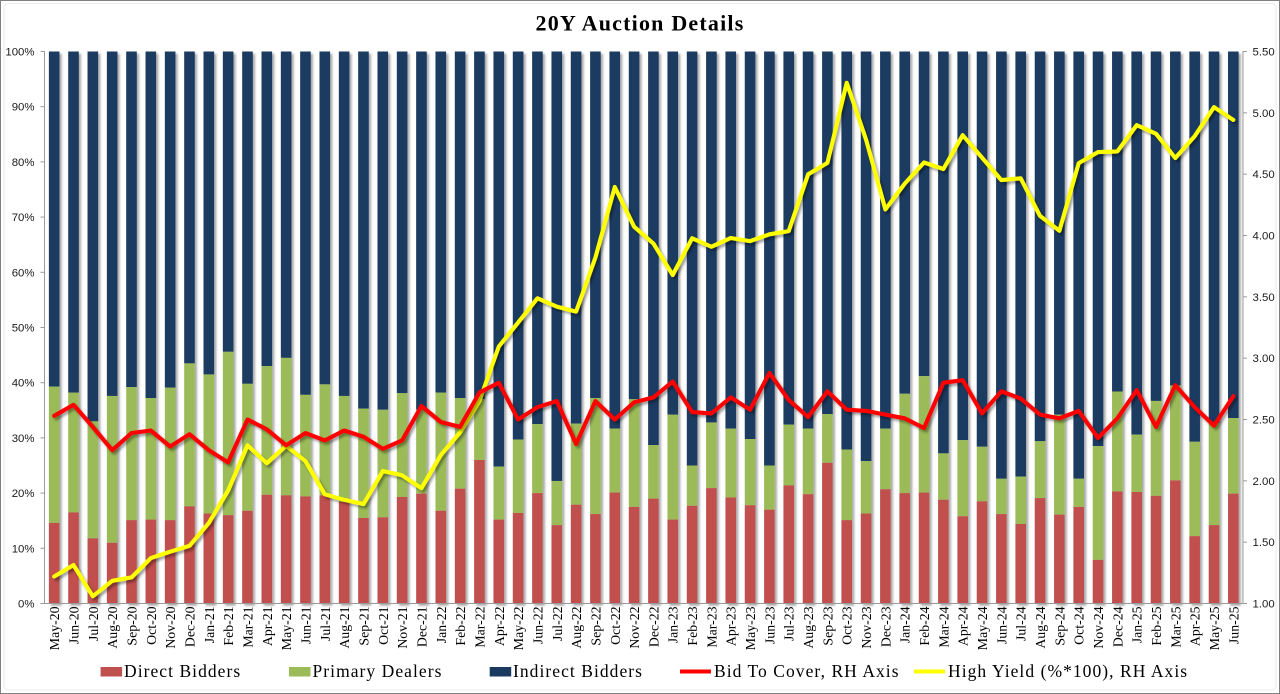 Image resolution: width=1280 pixels, height=694 pixels. Describe the element at coordinates (1137, 624) in the screenshot. I see `svg-text: Jan-25` at that location.